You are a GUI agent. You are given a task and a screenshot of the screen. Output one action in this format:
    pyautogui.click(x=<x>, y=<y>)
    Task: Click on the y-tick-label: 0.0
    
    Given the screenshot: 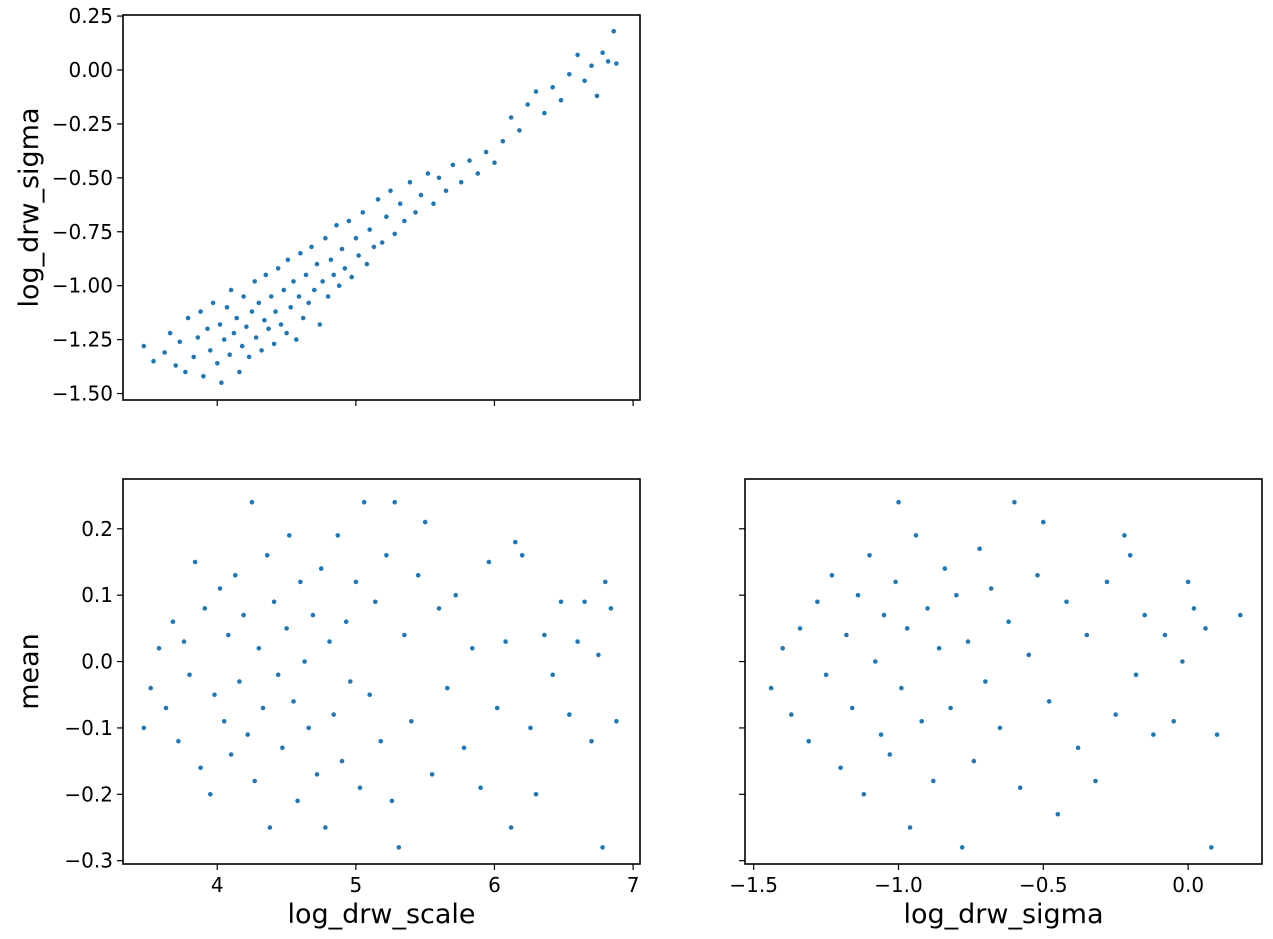 What is the action you would take?
    pyautogui.click(x=97, y=662)
    